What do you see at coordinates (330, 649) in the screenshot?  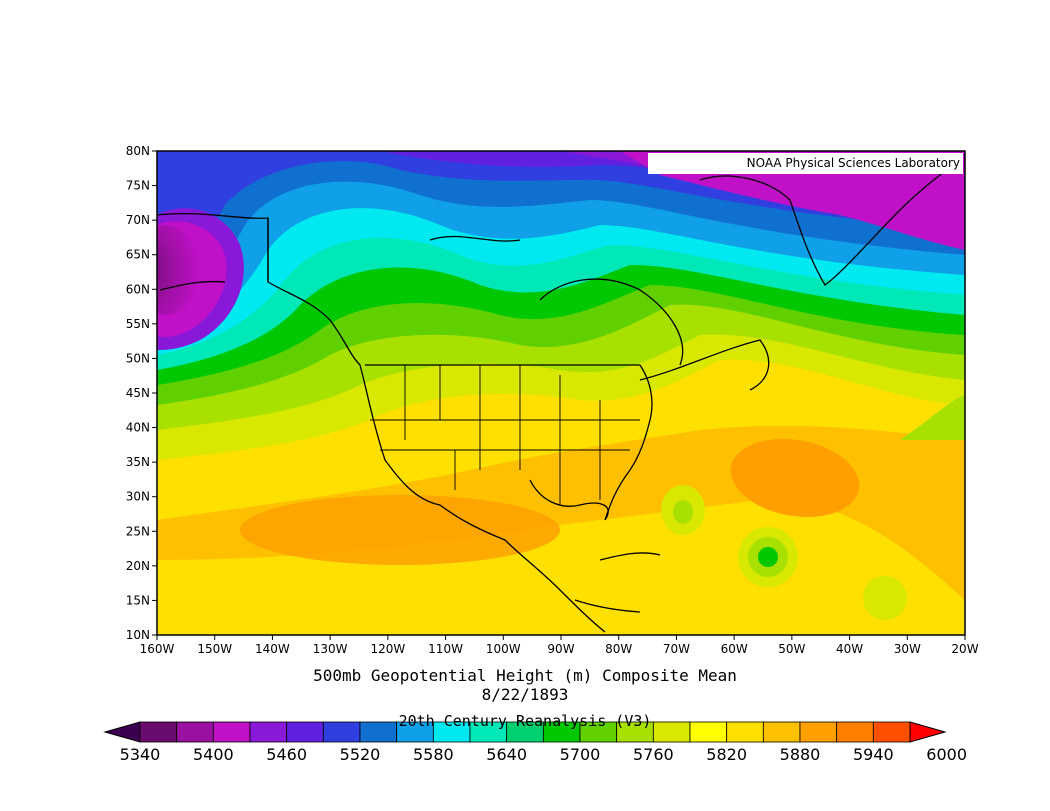 I see `lon-label: 130W` at bounding box center [330, 649].